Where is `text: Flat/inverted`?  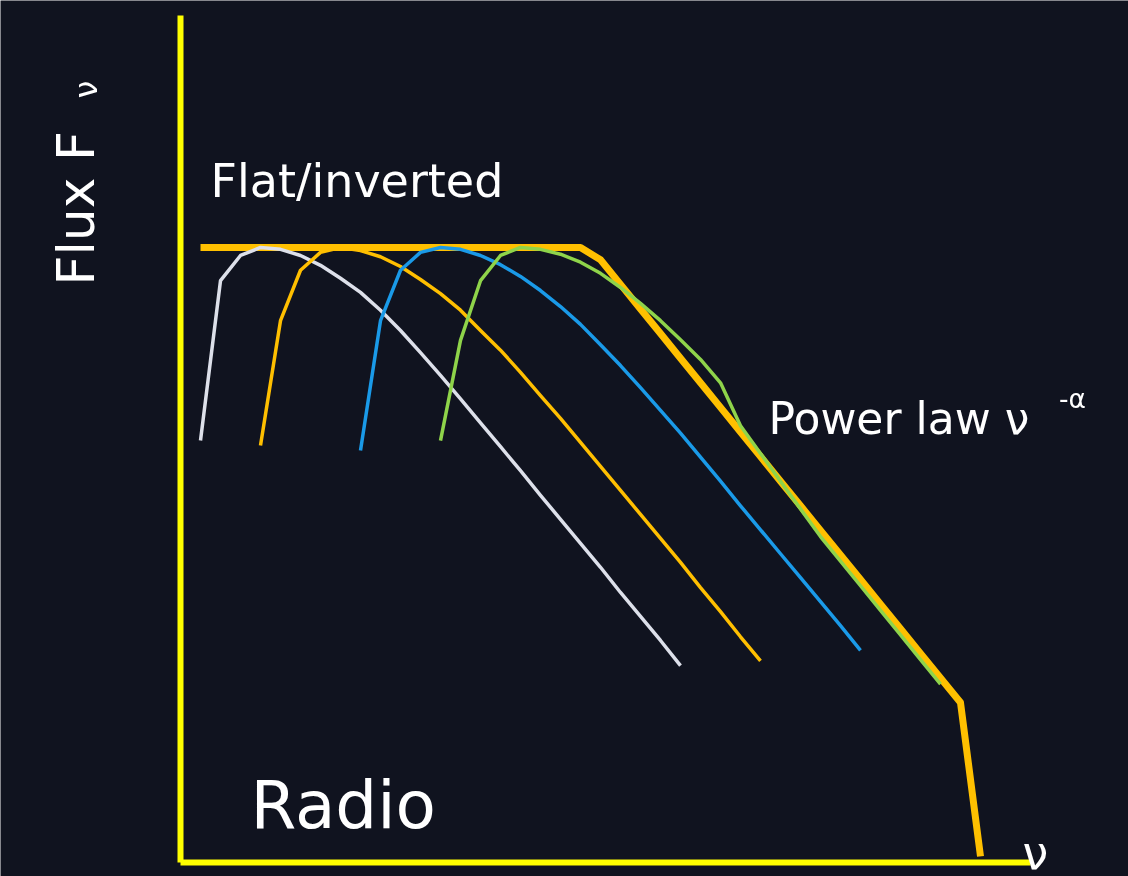 text: Flat/inverted is located at coordinates (357, 180).